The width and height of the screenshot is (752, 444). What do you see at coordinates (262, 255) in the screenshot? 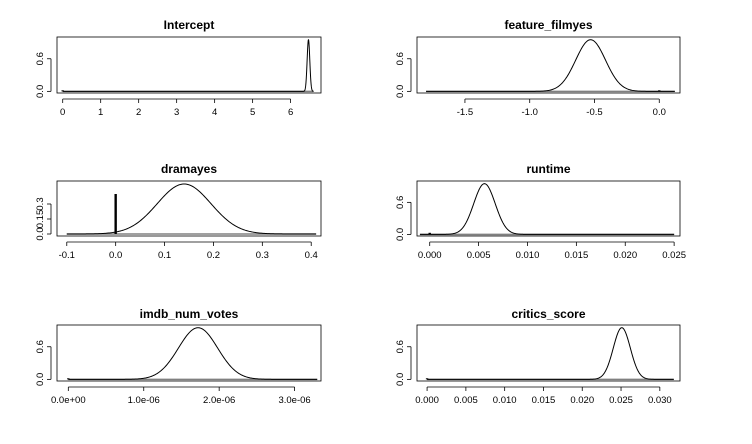
I see `x-tick-label: 0.3` at bounding box center [262, 255].